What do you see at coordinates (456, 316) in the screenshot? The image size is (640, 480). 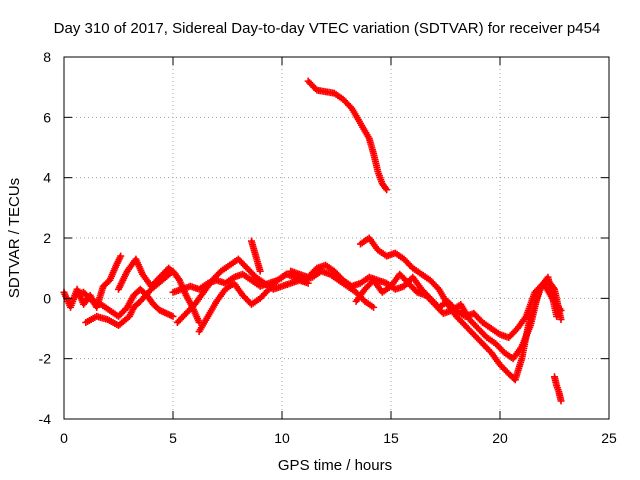 I see `series-track-l` at bounding box center [456, 316].